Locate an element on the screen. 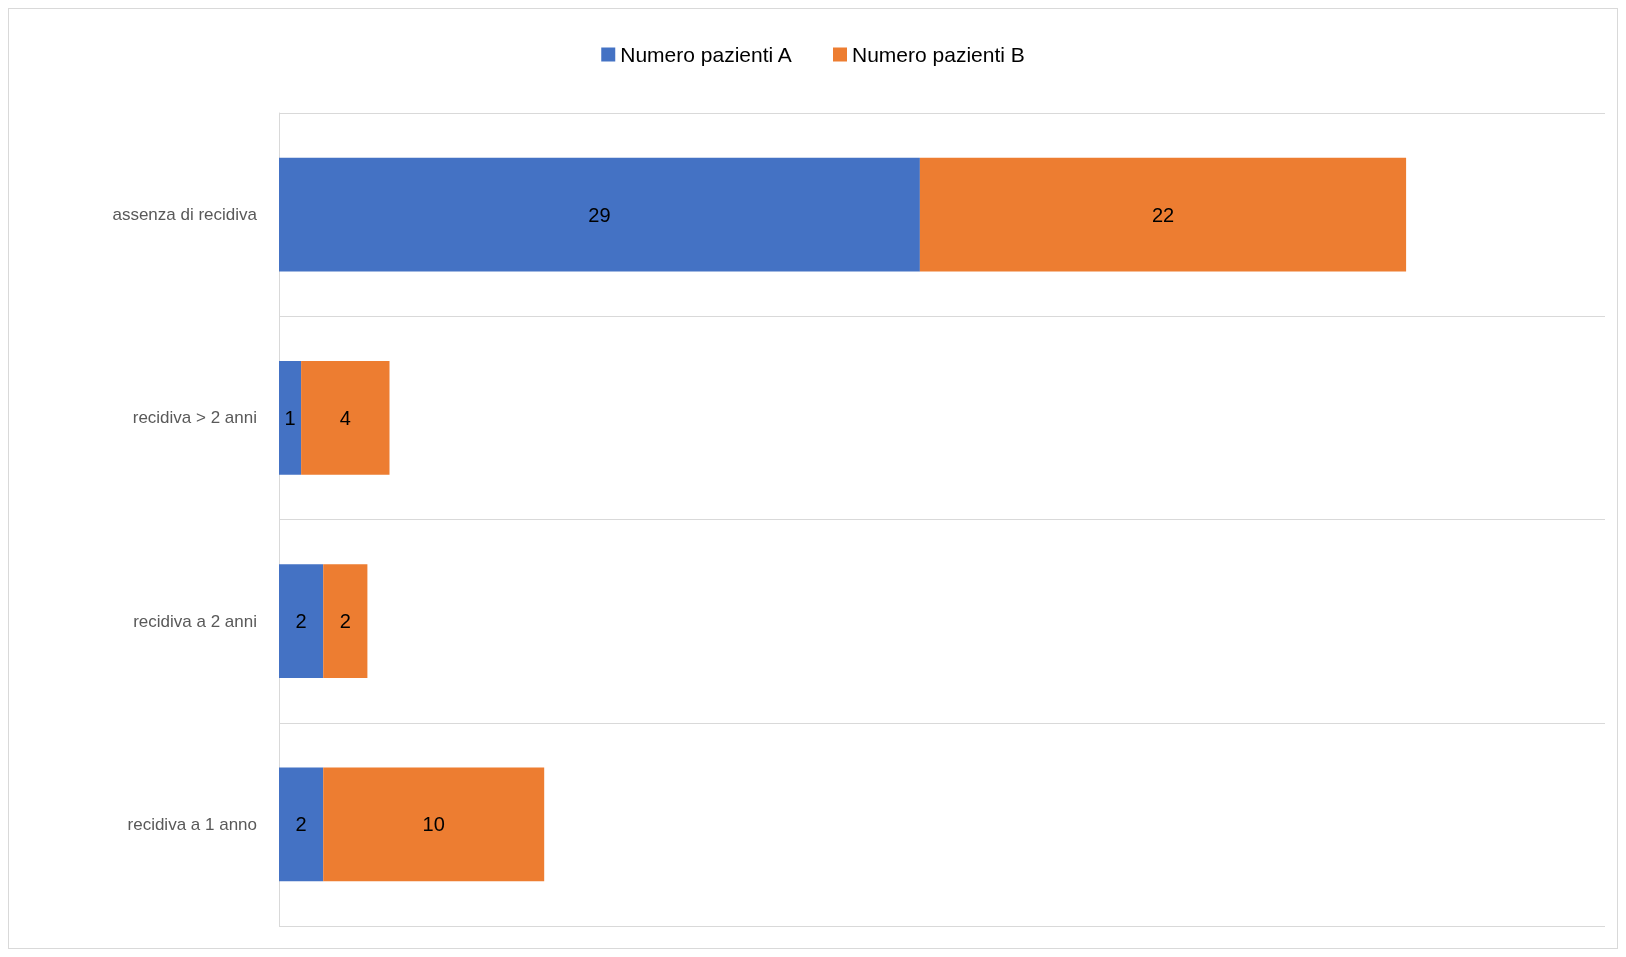  y-tick-label: recidiva a 2 anni is located at coordinates (195, 621).